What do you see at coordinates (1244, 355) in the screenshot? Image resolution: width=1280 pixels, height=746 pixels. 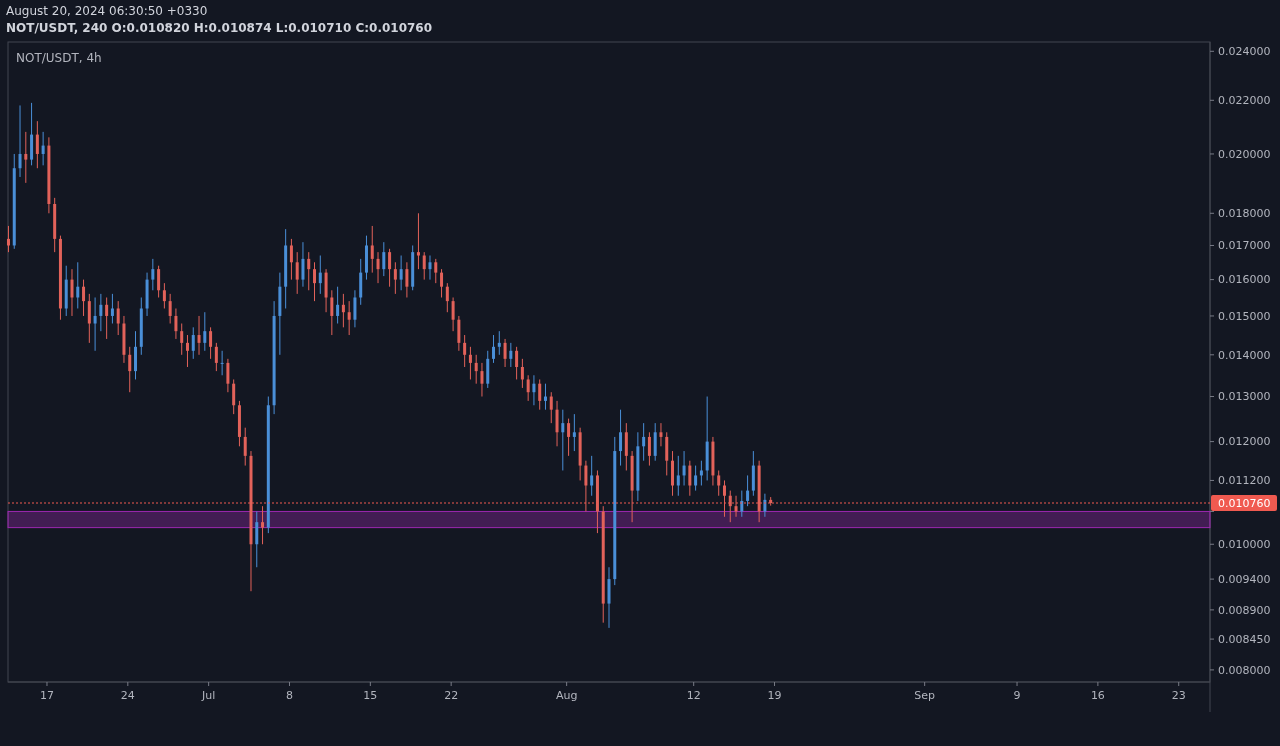 I see `y-tick-label: 0.014000` at bounding box center [1244, 355].